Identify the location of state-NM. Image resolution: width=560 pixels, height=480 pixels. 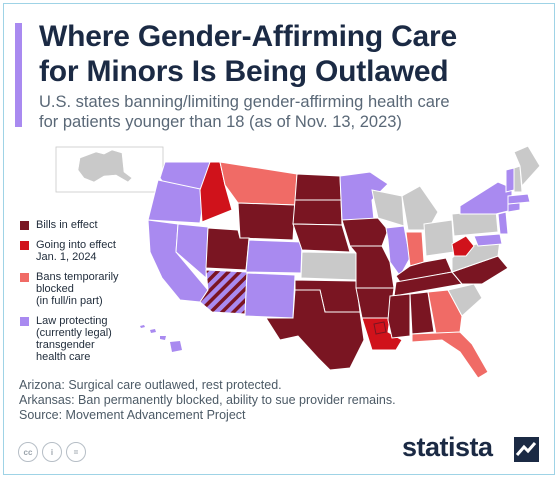
(270, 295).